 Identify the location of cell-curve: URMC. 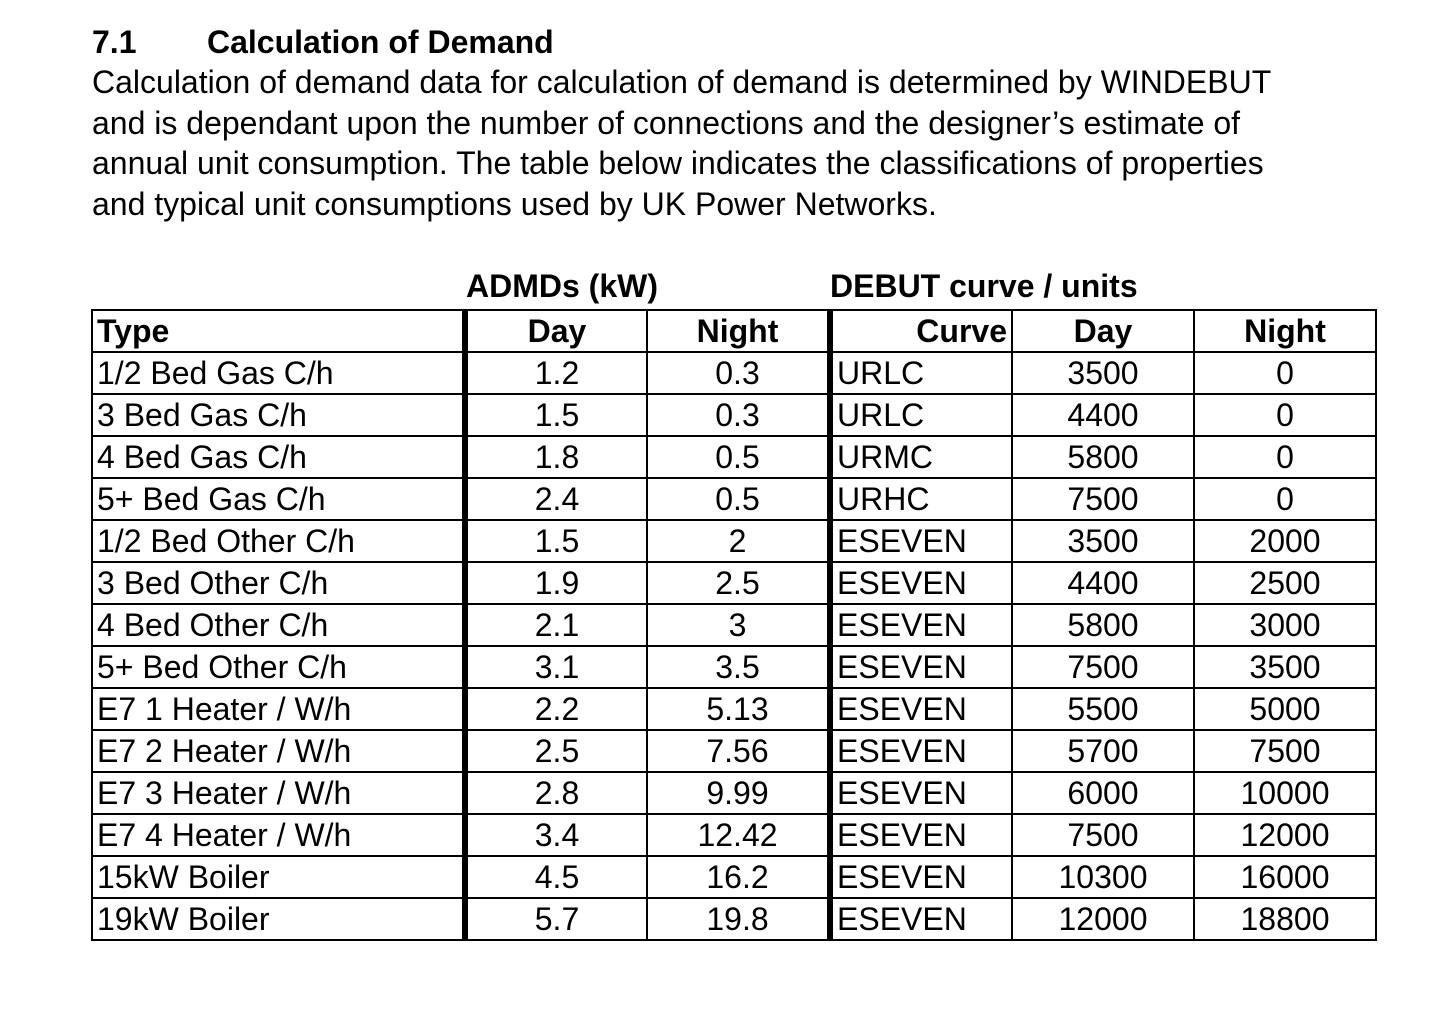
(920, 457).